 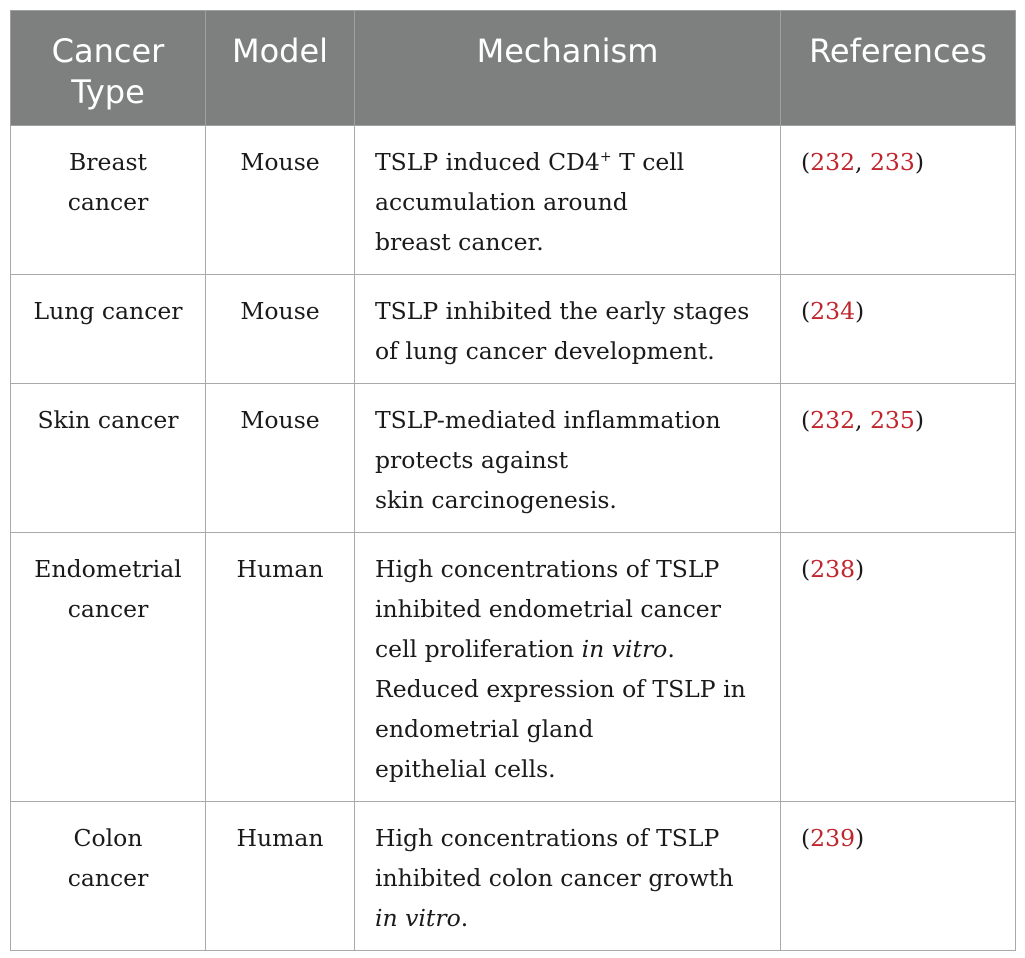 What do you see at coordinates (108, 458) in the screenshot?
I see `cell-cancer-type: Skin cancer` at bounding box center [108, 458].